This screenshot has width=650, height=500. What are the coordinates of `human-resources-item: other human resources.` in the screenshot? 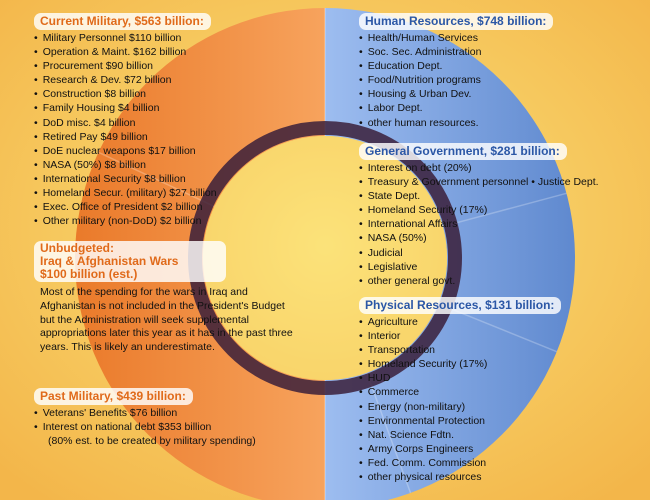 It's located at (456, 123).